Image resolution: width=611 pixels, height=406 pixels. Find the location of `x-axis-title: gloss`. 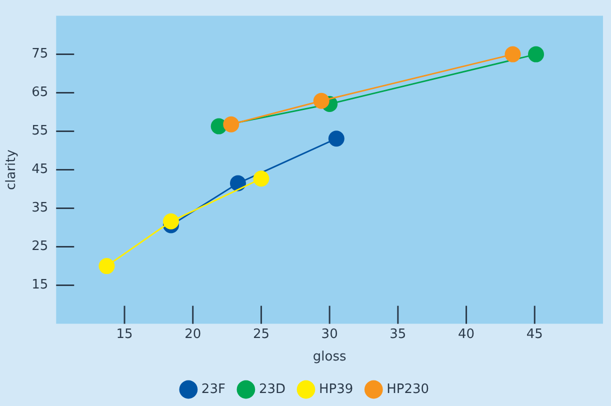

x-axis-title: gloss is located at coordinates (329, 357).